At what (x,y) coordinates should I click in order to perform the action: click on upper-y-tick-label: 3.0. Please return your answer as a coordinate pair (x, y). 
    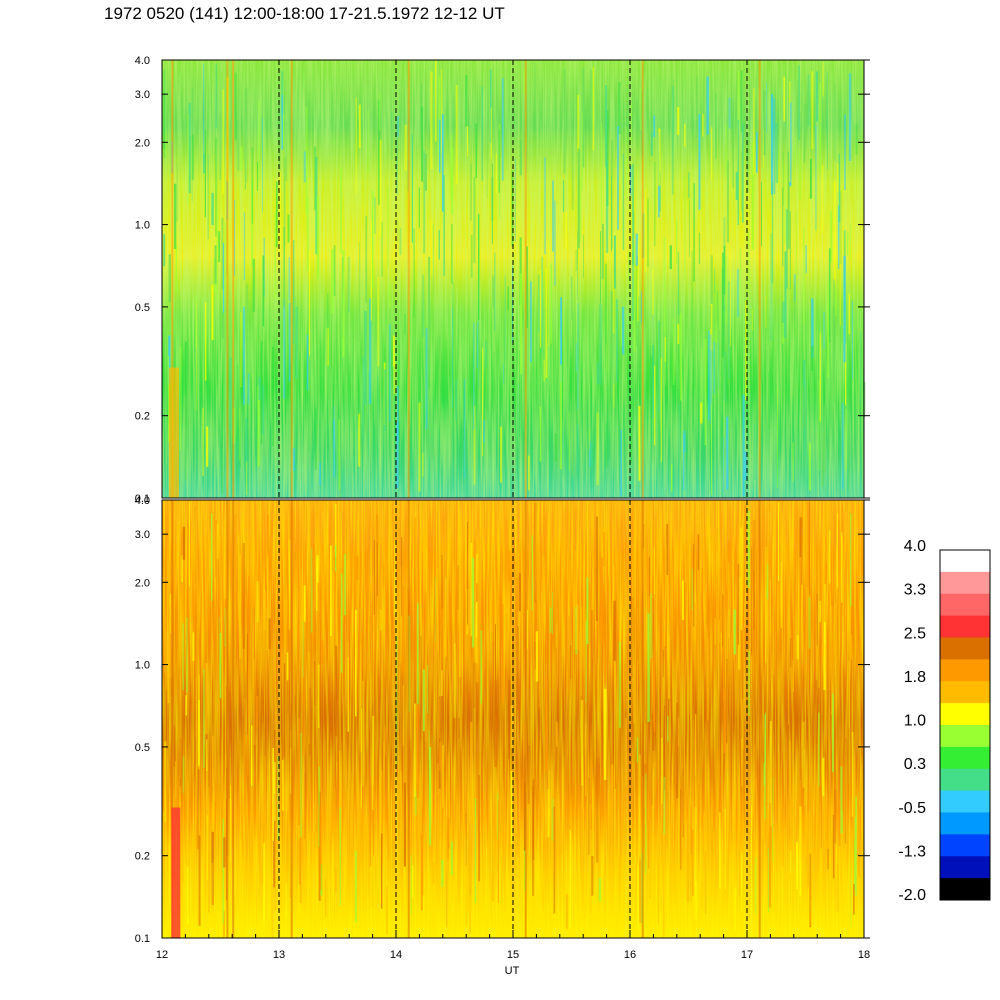
    Looking at the image, I should click on (142, 95).